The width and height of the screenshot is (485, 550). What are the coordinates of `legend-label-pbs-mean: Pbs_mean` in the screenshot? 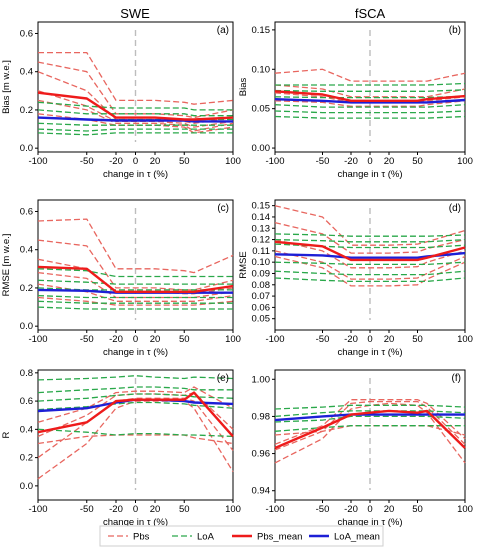 It's located at (279, 537).